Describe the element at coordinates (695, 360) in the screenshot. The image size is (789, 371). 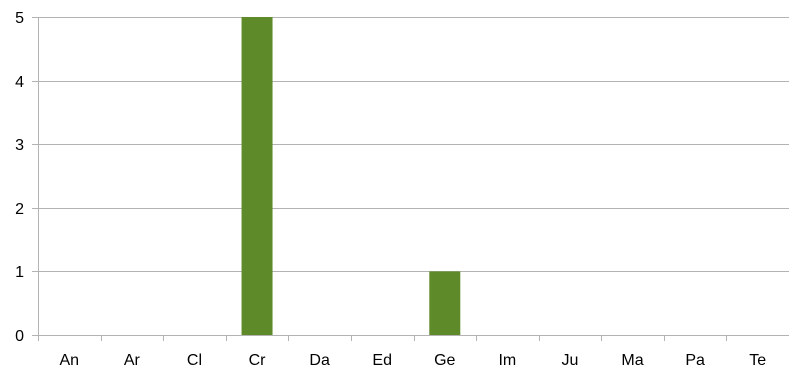
I see `x-tick-label: Pa` at that location.